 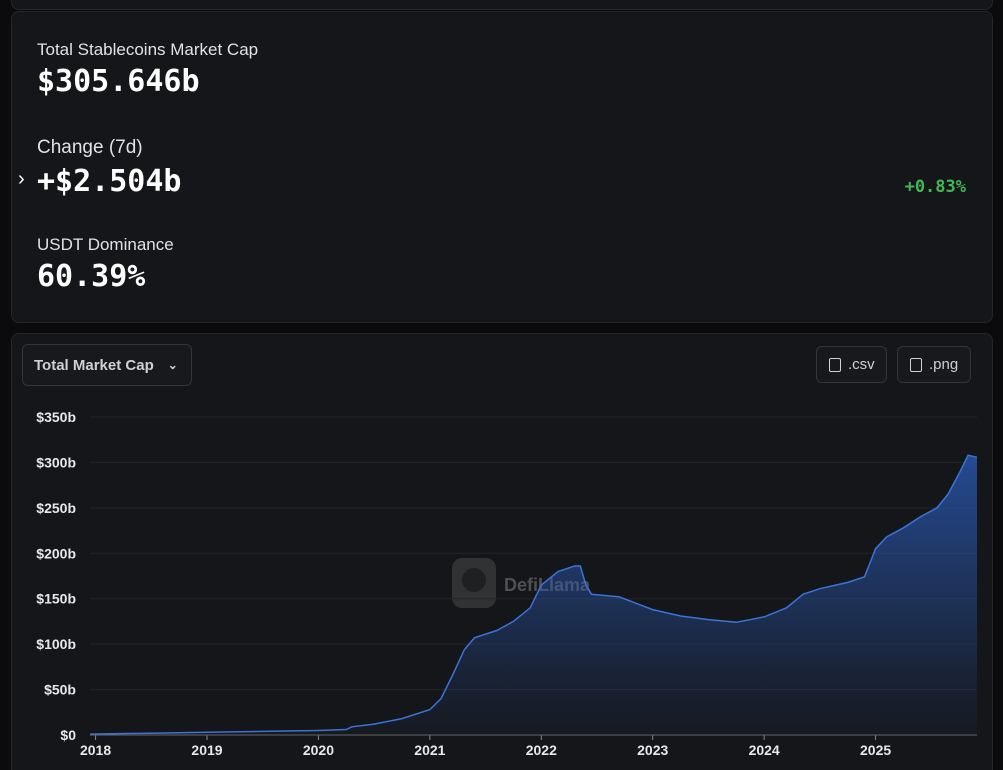 What do you see at coordinates (56, 462) in the screenshot?
I see `y-tick-label: $300b` at bounding box center [56, 462].